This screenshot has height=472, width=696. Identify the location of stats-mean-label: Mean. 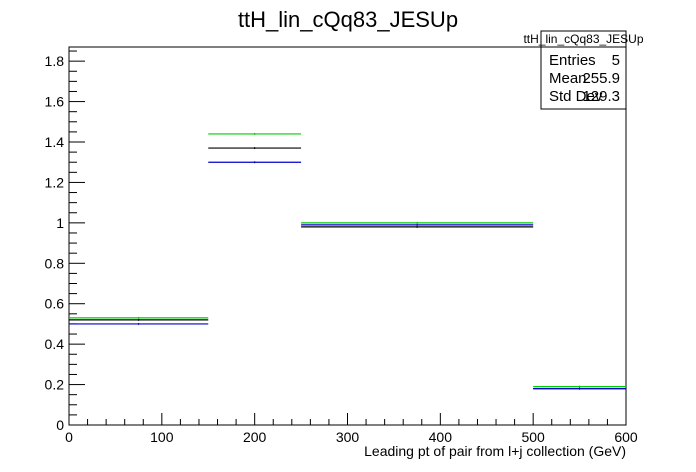
(568, 78).